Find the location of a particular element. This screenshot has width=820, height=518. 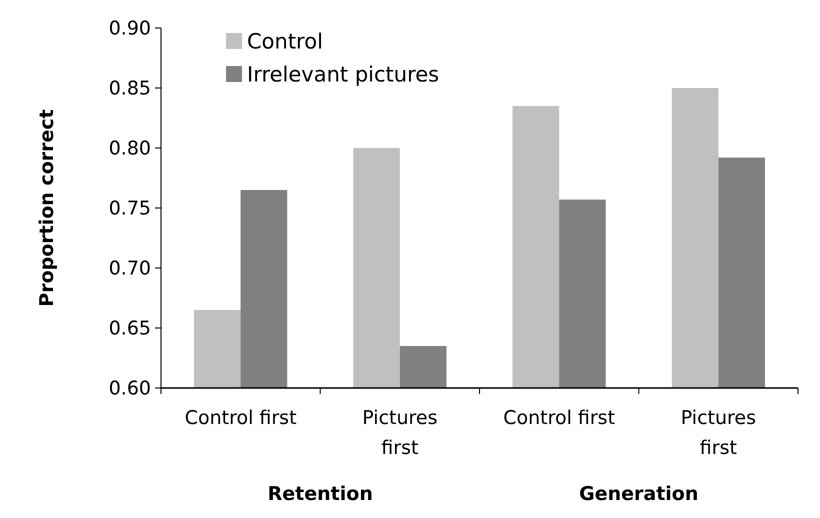

y-tick-label: 0.65 is located at coordinates (129, 329).